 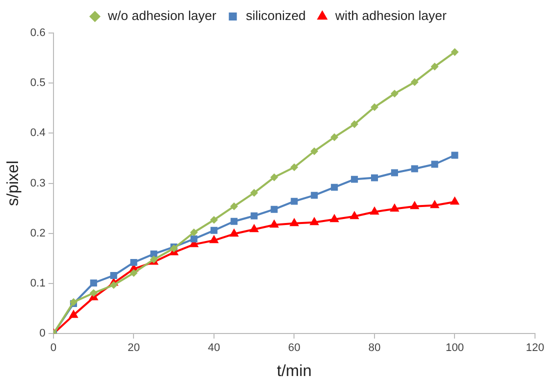 I want to click on x-tick-label: 120, so click(x=535, y=348).